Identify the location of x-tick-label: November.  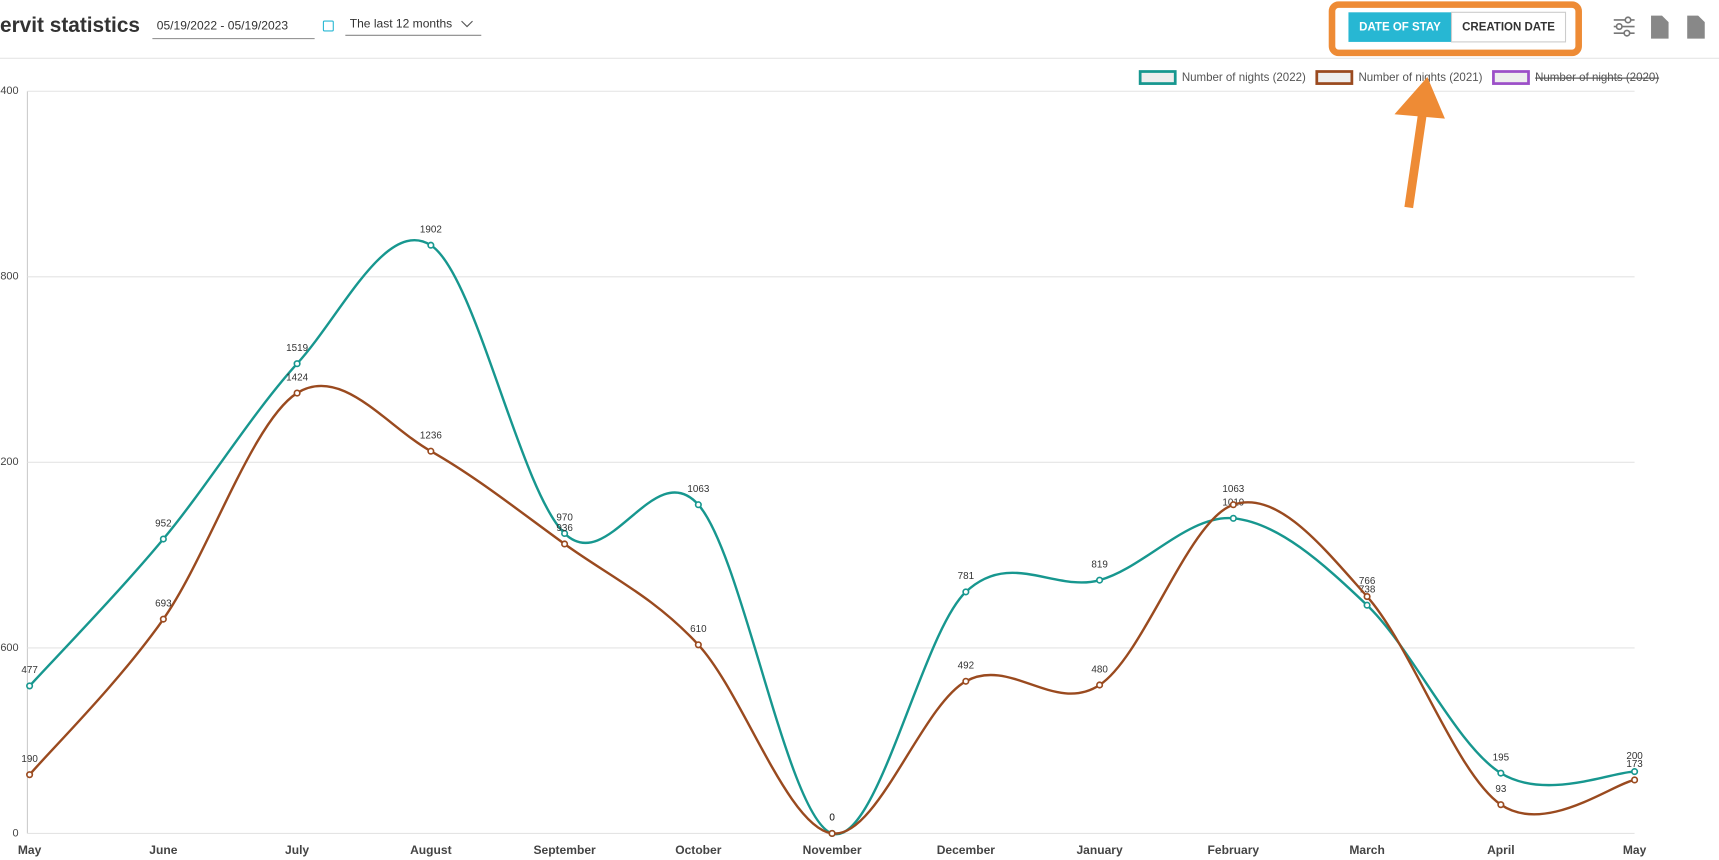
(832, 850).